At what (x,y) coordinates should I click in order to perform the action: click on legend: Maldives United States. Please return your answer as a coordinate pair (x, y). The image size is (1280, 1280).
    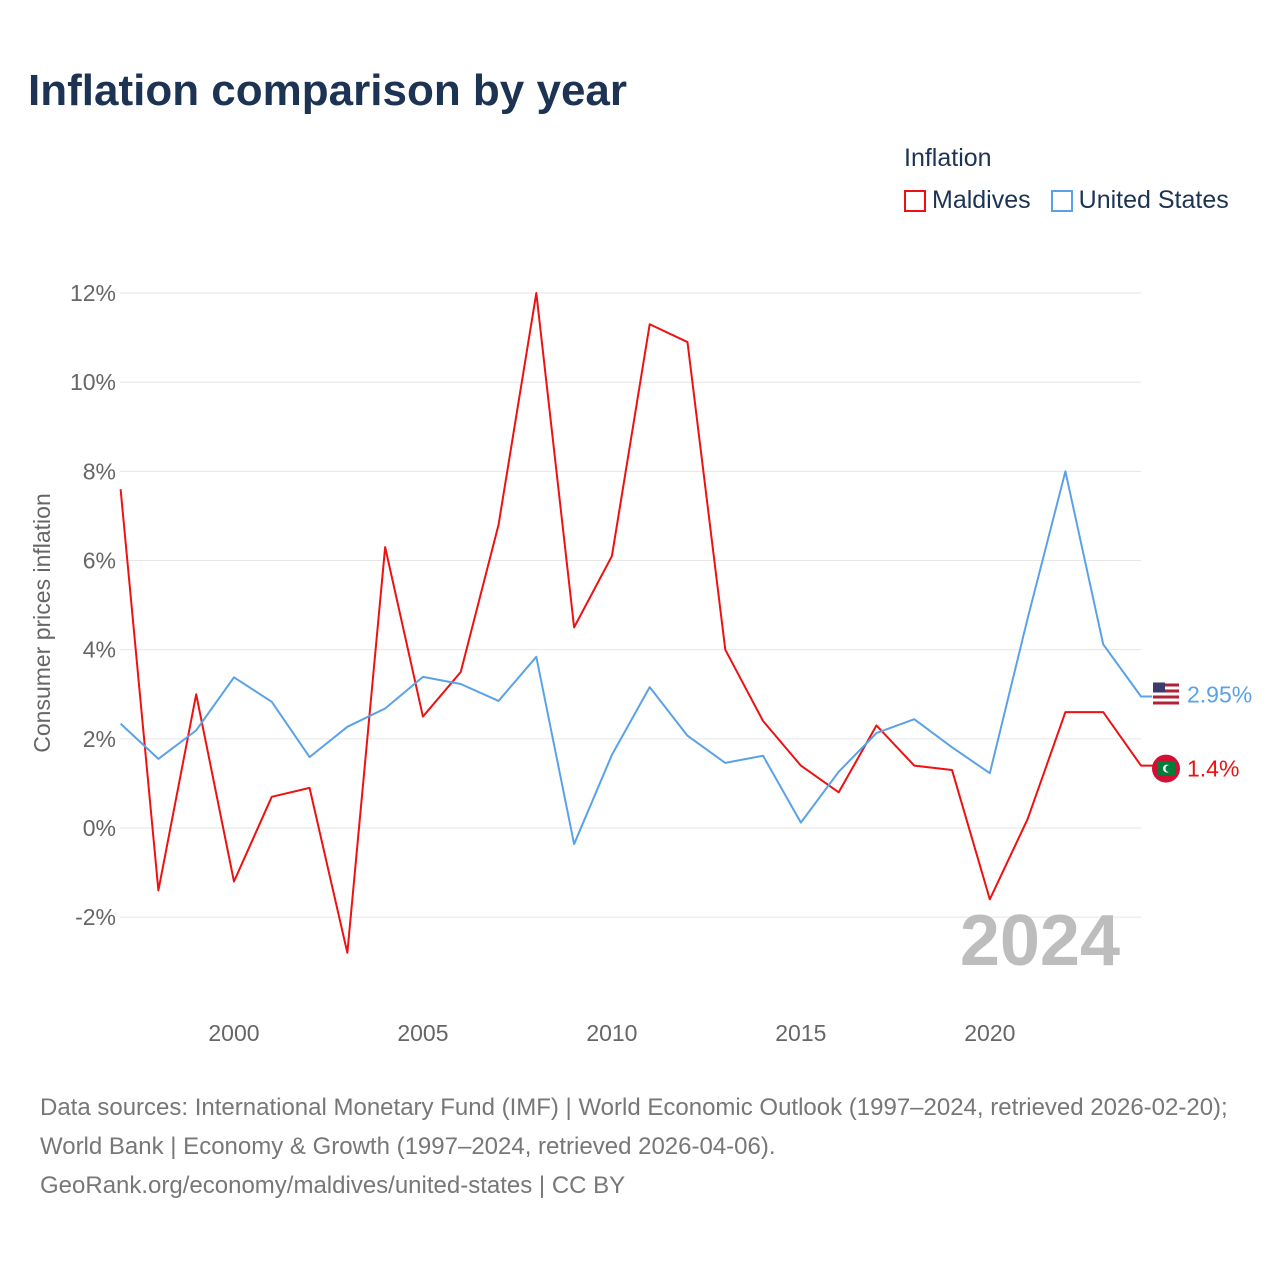
    Looking at the image, I should click on (1066, 200).